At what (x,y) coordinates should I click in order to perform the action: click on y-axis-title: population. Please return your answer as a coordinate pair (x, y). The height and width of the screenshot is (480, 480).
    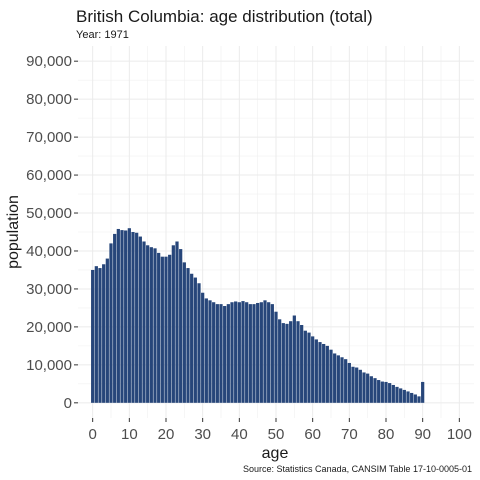
    Looking at the image, I should click on (13, 232).